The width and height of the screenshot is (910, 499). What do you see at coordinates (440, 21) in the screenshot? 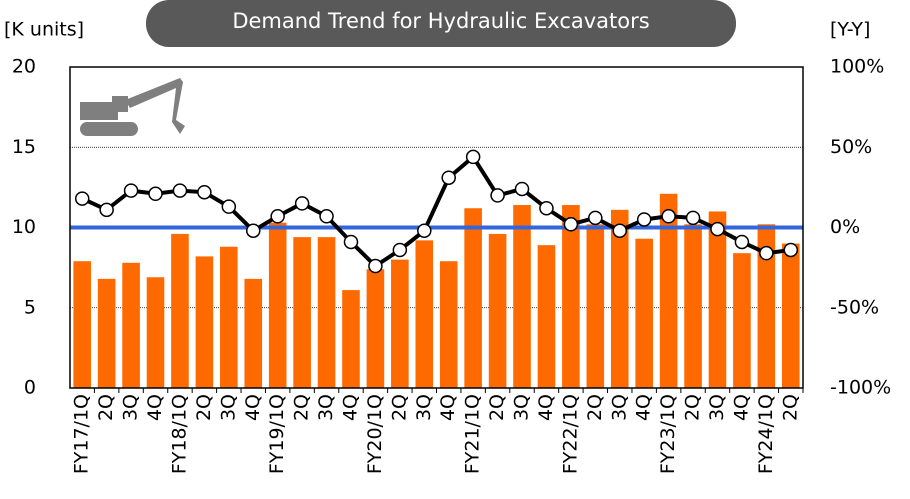
I see `chart-title: Demand Trend for Hydraulic Excavators` at bounding box center [440, 21].